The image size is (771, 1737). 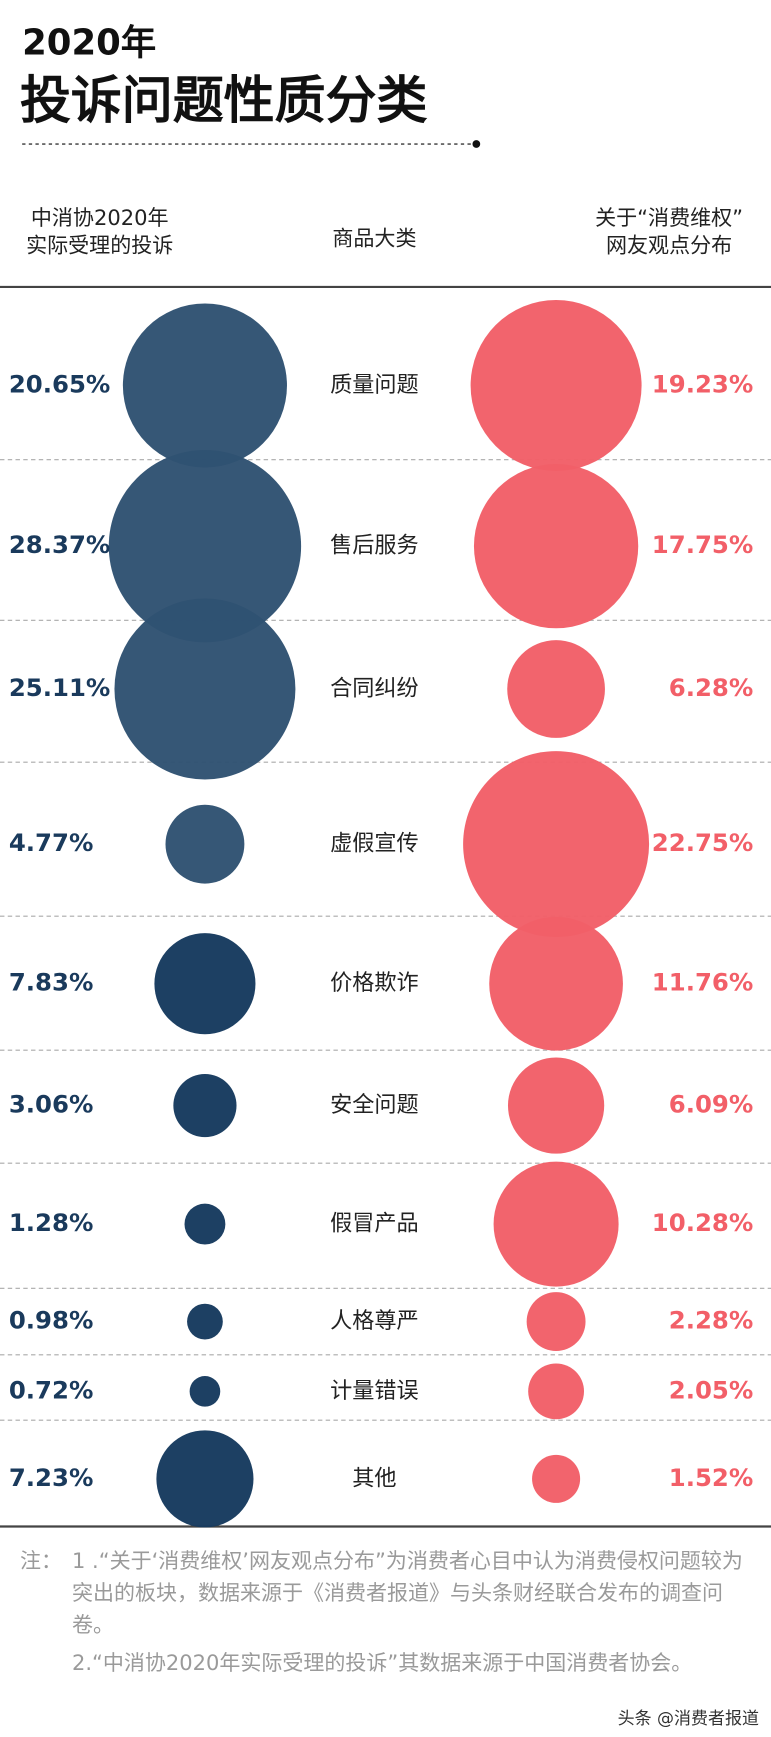 I want to click on series-header: 关于“消费维权”网友观点分布, so click(x=669, y=231).